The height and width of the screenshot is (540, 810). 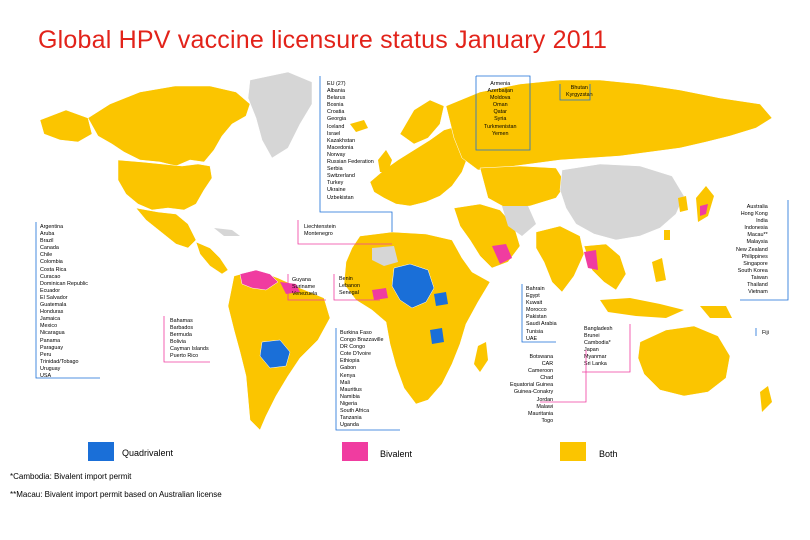 What do you see at coordinates (184, 356) in the screenshot?
I see `country-label: Puerto Rico` at bounding box center [184, 356].